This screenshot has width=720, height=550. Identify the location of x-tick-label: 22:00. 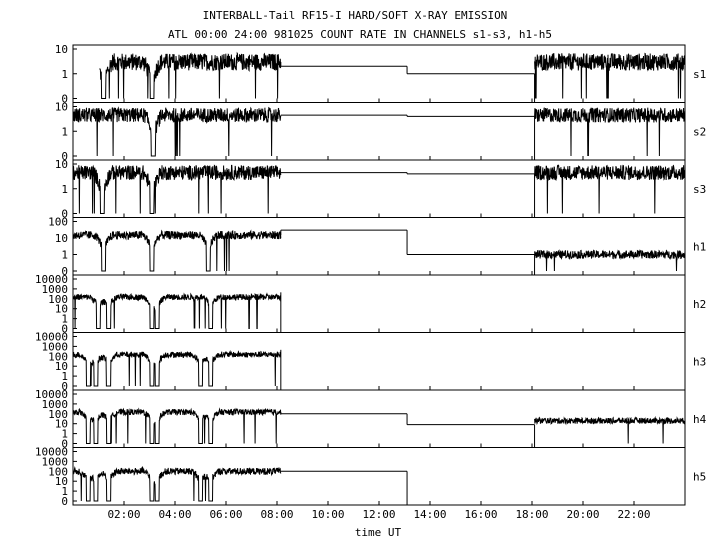
(633, 514).